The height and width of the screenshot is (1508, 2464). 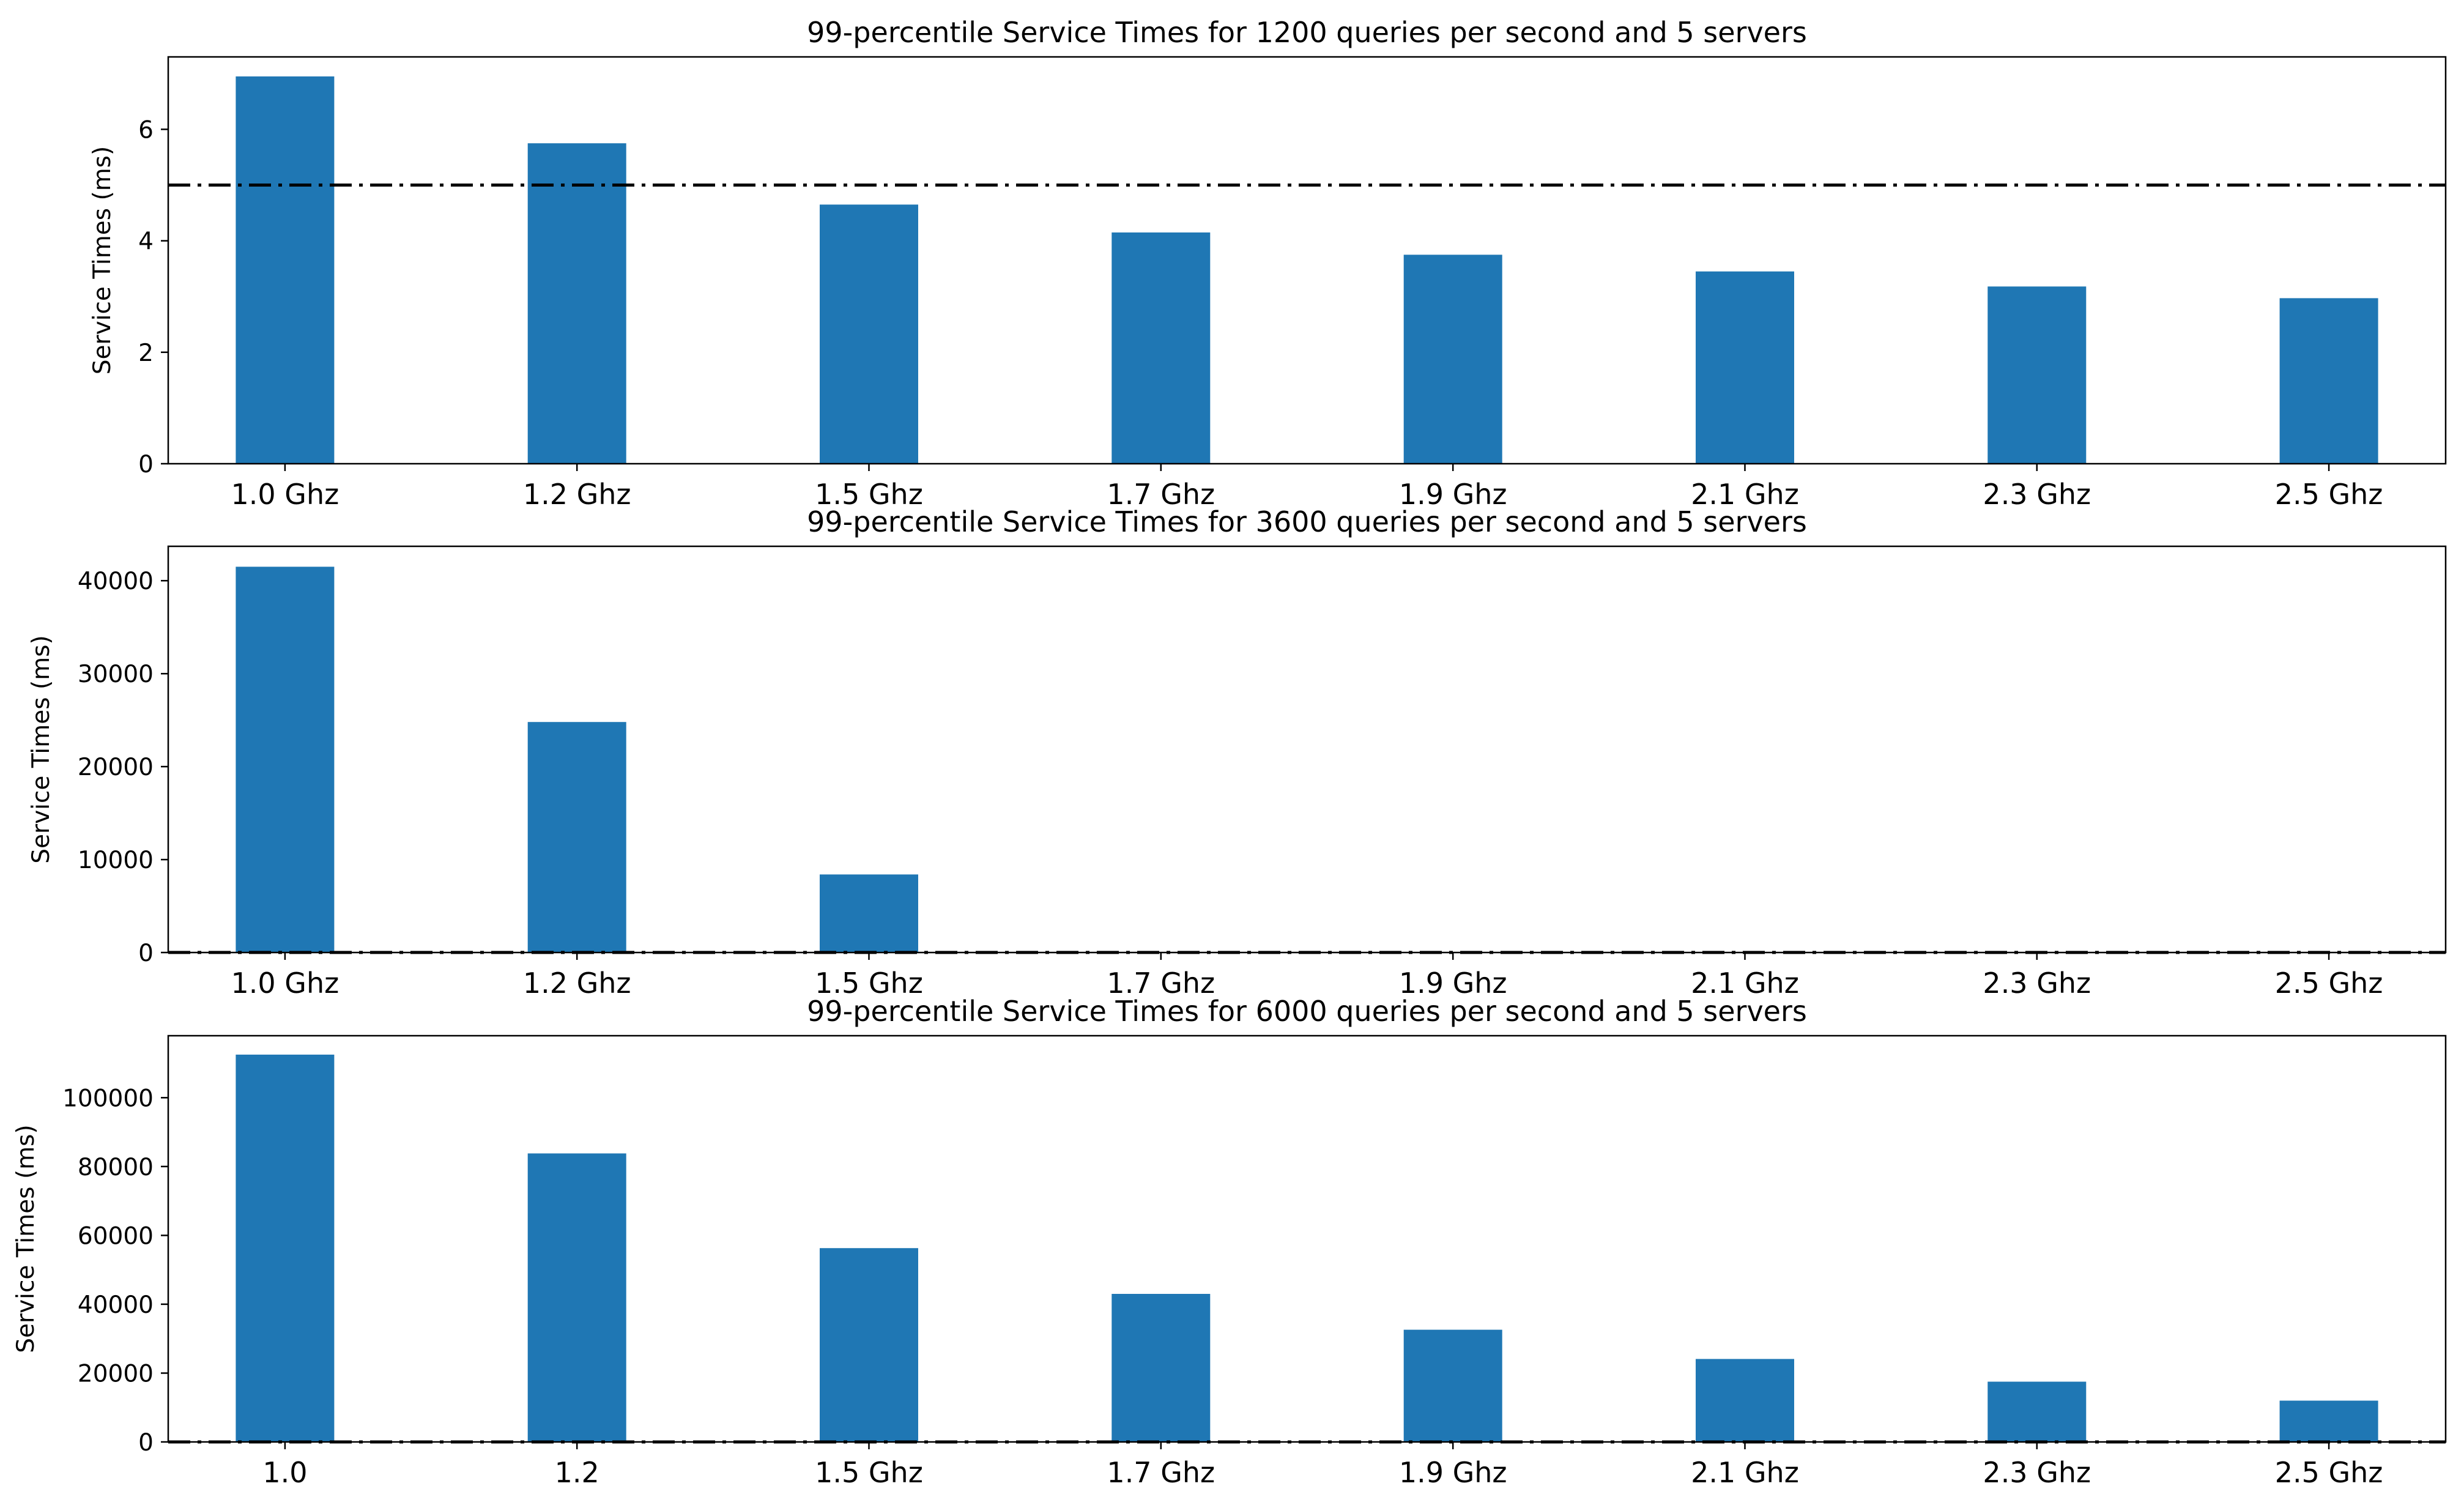 What do you see at coordinates (116, 582) in the screenshot?
I see `ytick-label-2-5: 40000` at bounding box center [116, 582].